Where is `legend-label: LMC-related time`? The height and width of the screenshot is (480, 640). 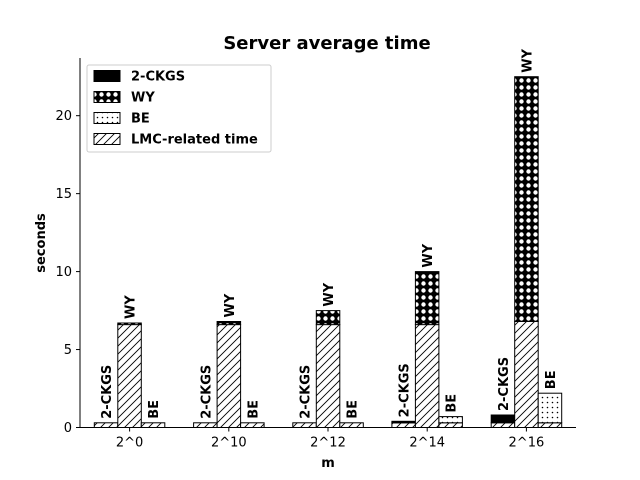 legend-label: LMC-related time is located at coordinates (194, 140).